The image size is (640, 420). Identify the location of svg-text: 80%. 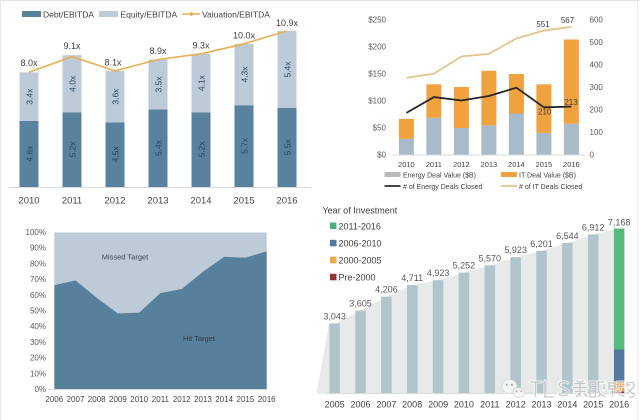
(38, 263).